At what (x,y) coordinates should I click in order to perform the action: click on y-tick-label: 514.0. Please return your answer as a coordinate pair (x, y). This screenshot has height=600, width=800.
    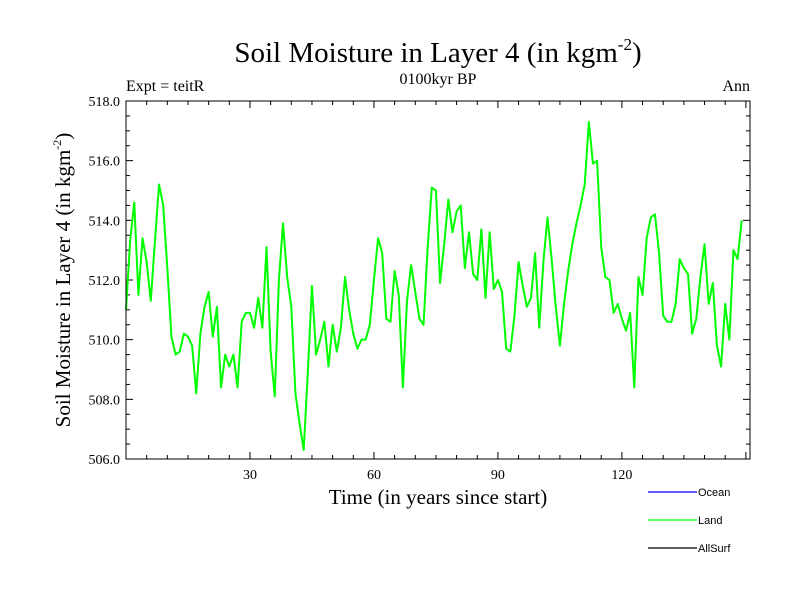
    Looking at the image, I should click on (105, 221).